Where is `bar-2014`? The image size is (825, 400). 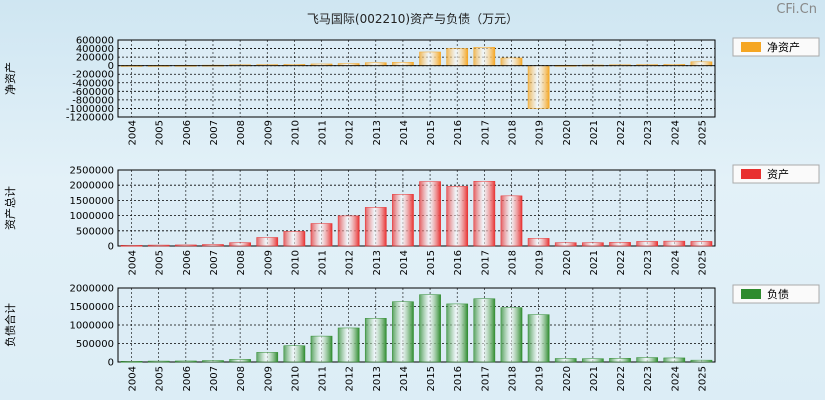
bar-2014 is located at coordinates (403, 220).